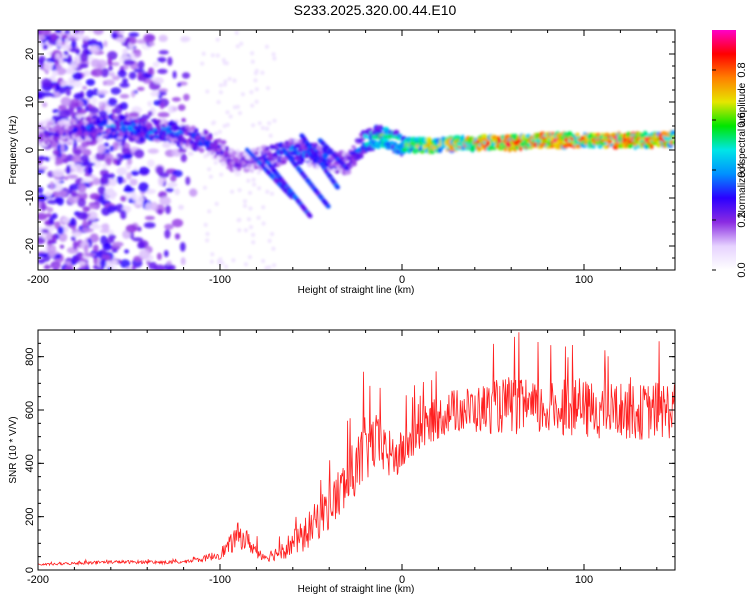 Image resolution: width=750 pixels, height=600 pixels. What do you see at coordinates (742, 219) in the screenshot?
I see `colorbar-tick-label: 0.2` at bounding box center [742, 219].